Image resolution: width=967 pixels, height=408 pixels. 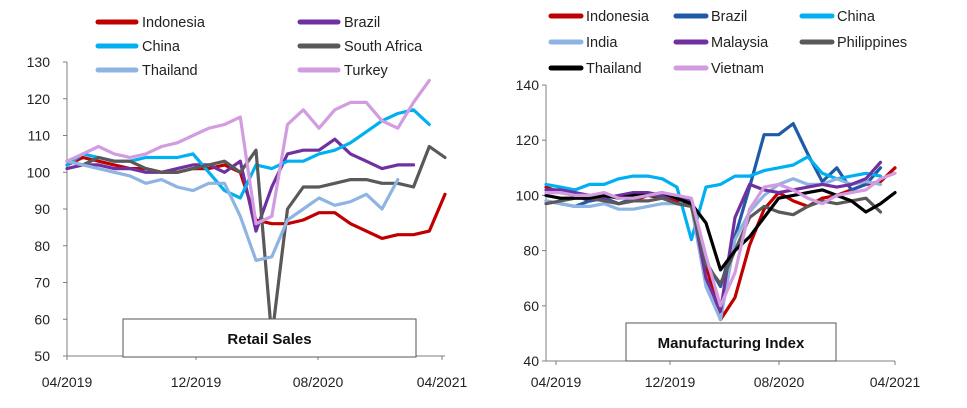 I want to click on series-line-vietnam, so click(x=720, y=239).